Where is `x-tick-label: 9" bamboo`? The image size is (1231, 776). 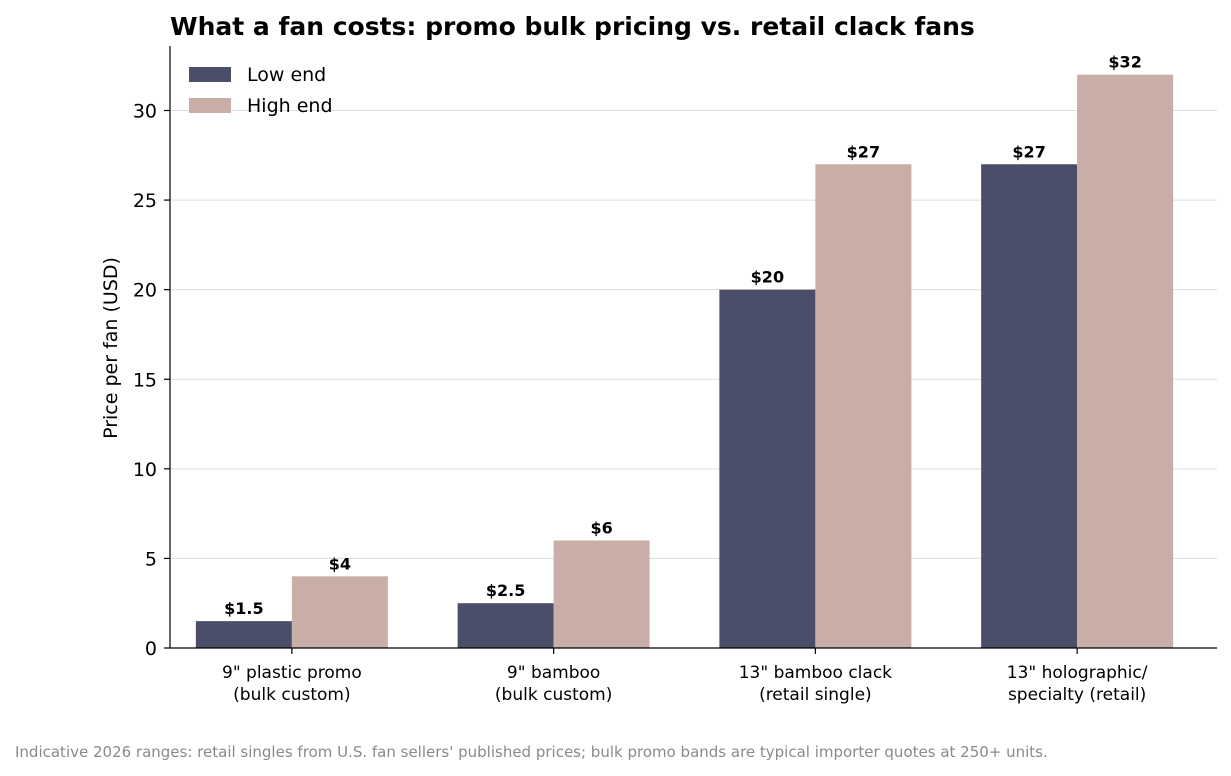
x-tick-label: 9" bamboo is located at coordinates (553, 673).